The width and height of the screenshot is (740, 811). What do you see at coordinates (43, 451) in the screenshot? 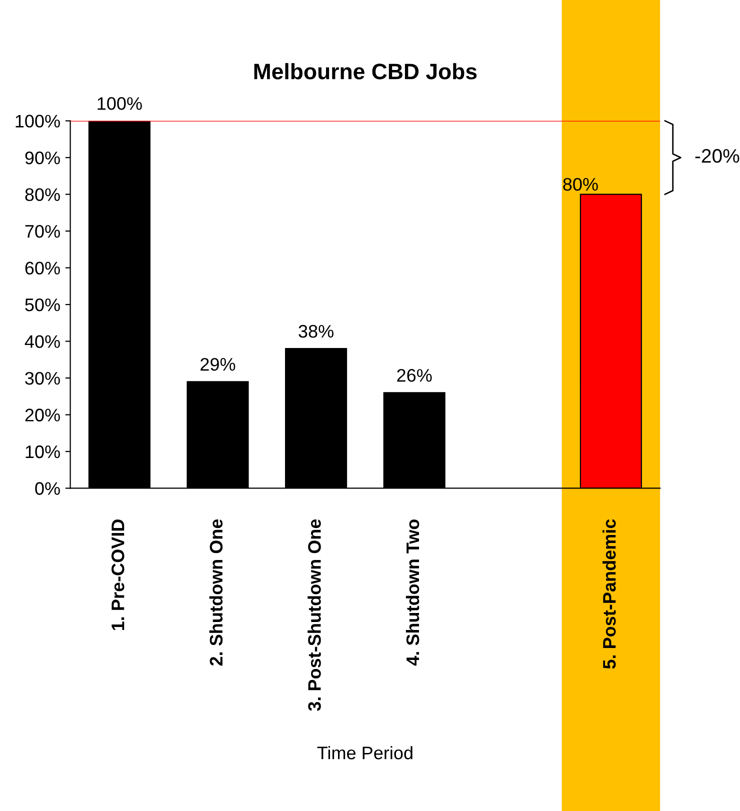
I see `y-tick-label: 10%` at bounding box center [43, 451].